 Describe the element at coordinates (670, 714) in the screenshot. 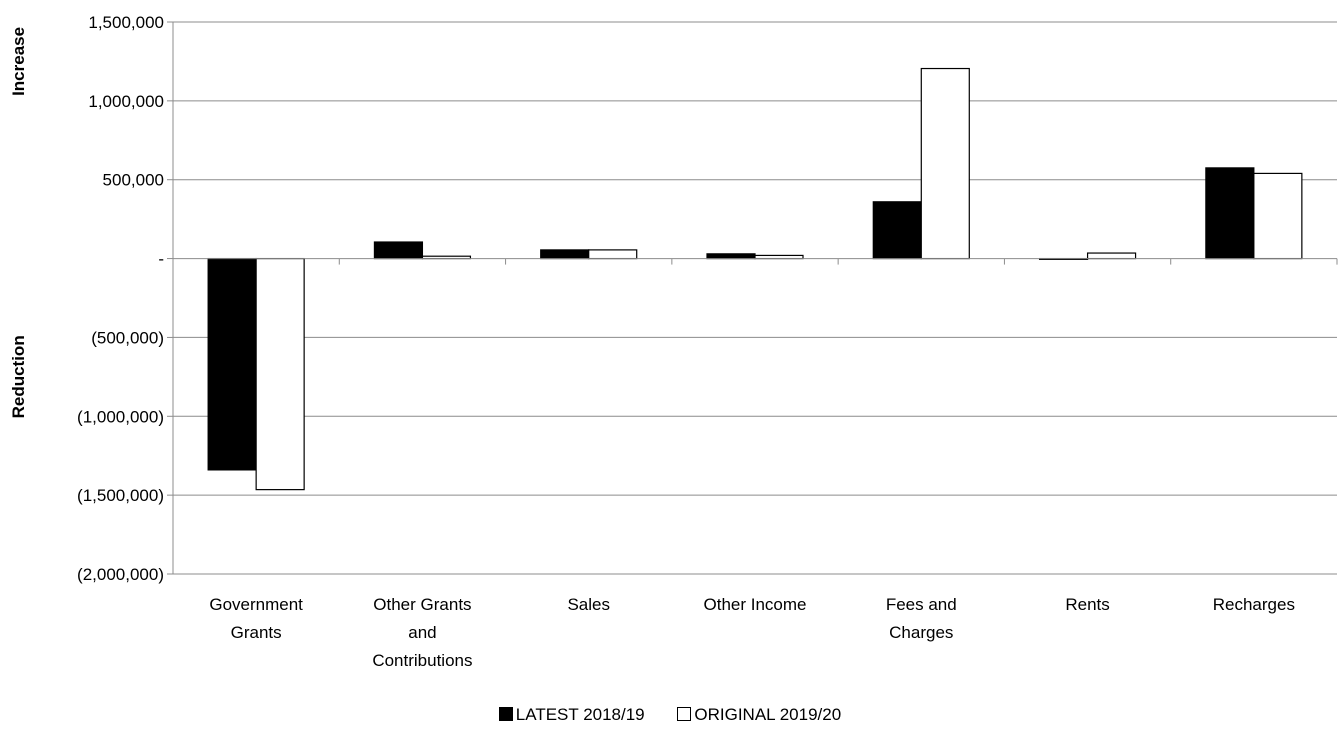

I see `legend: LATEST 2018/19 ORIGINAL 2019/20` at that location.